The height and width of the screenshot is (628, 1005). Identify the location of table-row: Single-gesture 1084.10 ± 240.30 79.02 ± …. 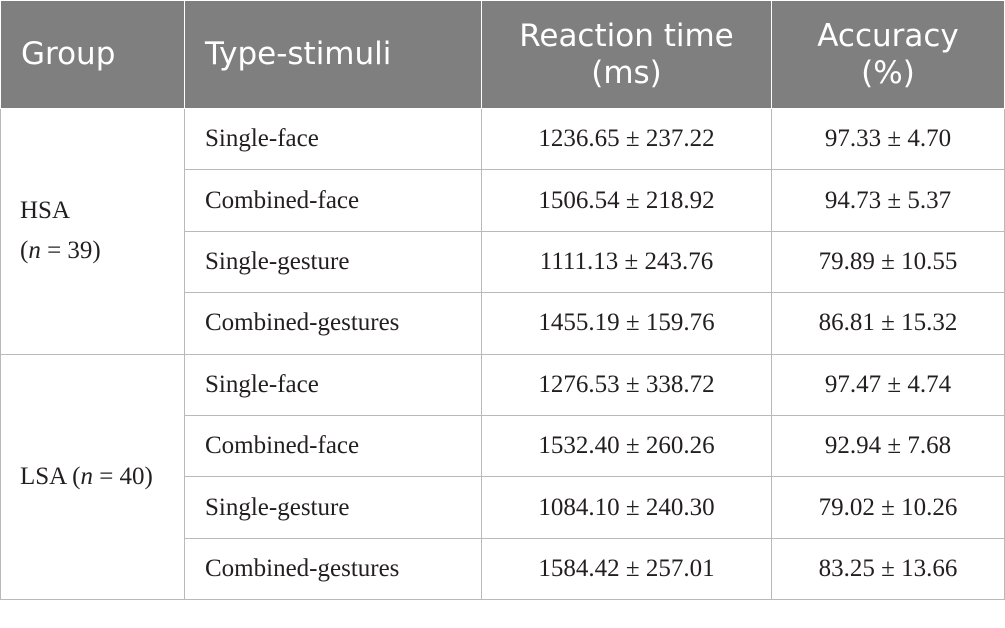
(503, 507).